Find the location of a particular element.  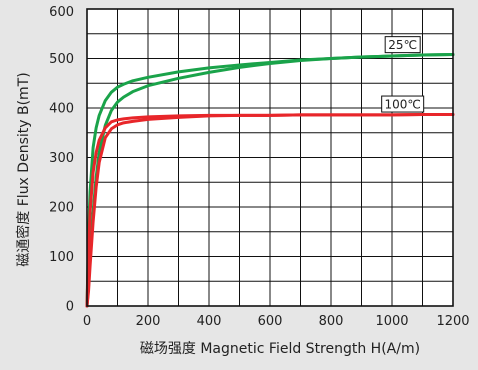

legend-label: 100℃ is located at coordinates (402, 105).